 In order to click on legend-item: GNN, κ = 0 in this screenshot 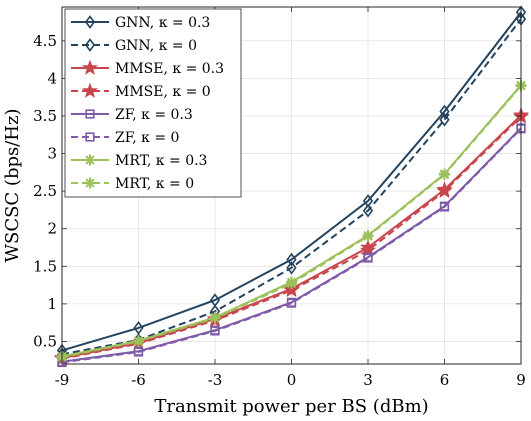, I will do `click(134, 46)`.